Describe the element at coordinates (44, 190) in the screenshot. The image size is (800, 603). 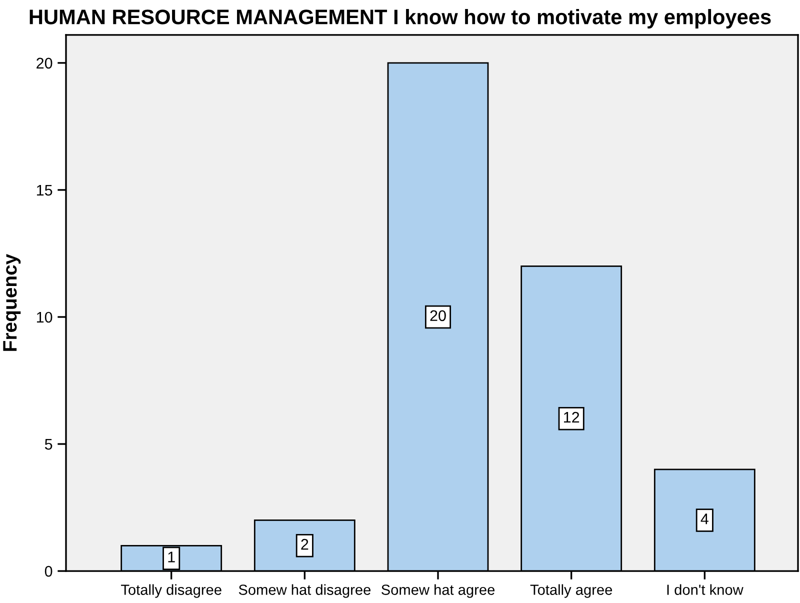
I see `y-tick-label: 15` at that location.